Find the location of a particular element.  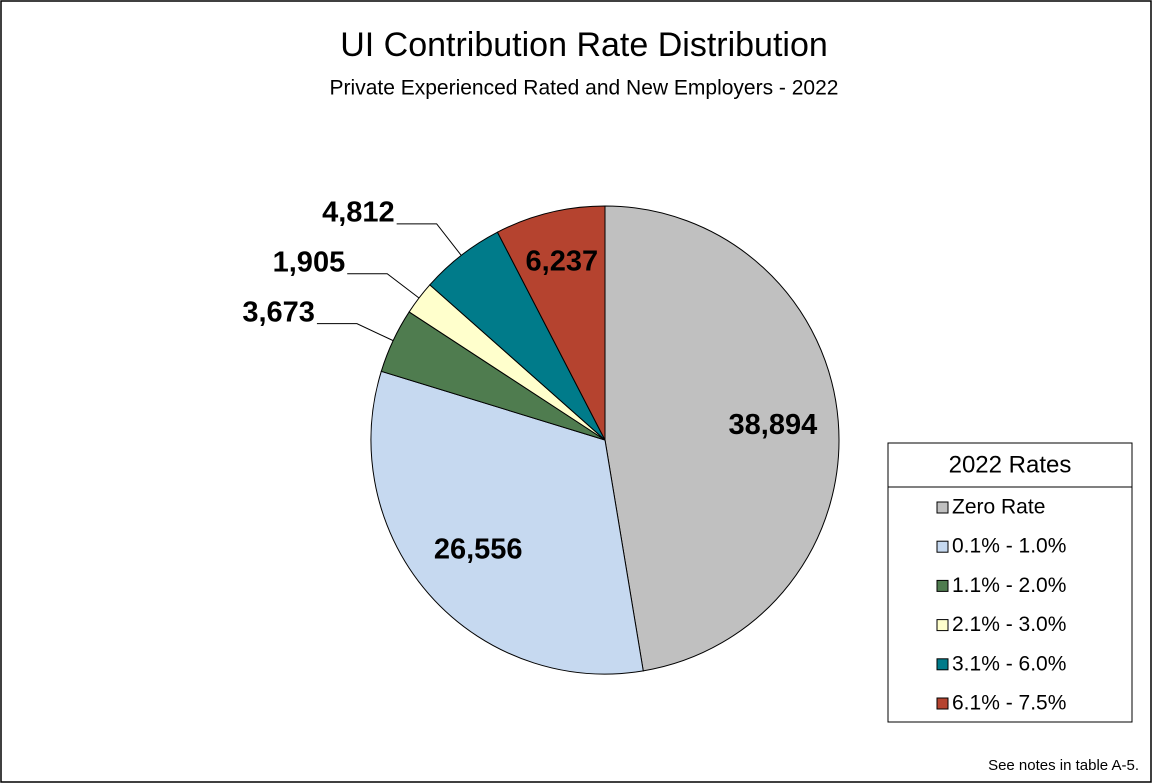

data-label: 38,894 is located at coordinates (773, 425).